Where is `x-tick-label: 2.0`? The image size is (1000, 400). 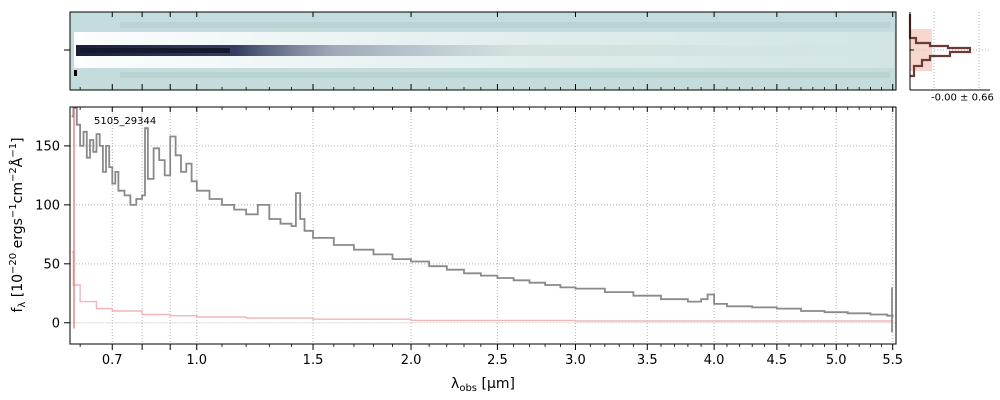
x-tick-label: 2.0 is located at coordinates (411, 360).